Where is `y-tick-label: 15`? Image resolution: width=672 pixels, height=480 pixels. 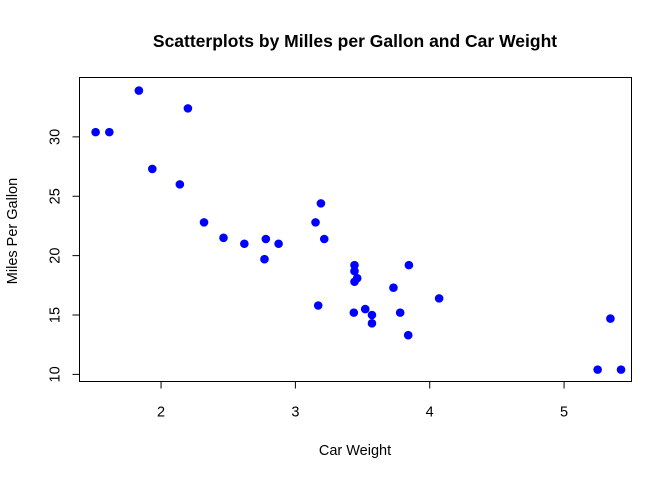 y-tick-label: 15 is located at coordinates (56, 315).